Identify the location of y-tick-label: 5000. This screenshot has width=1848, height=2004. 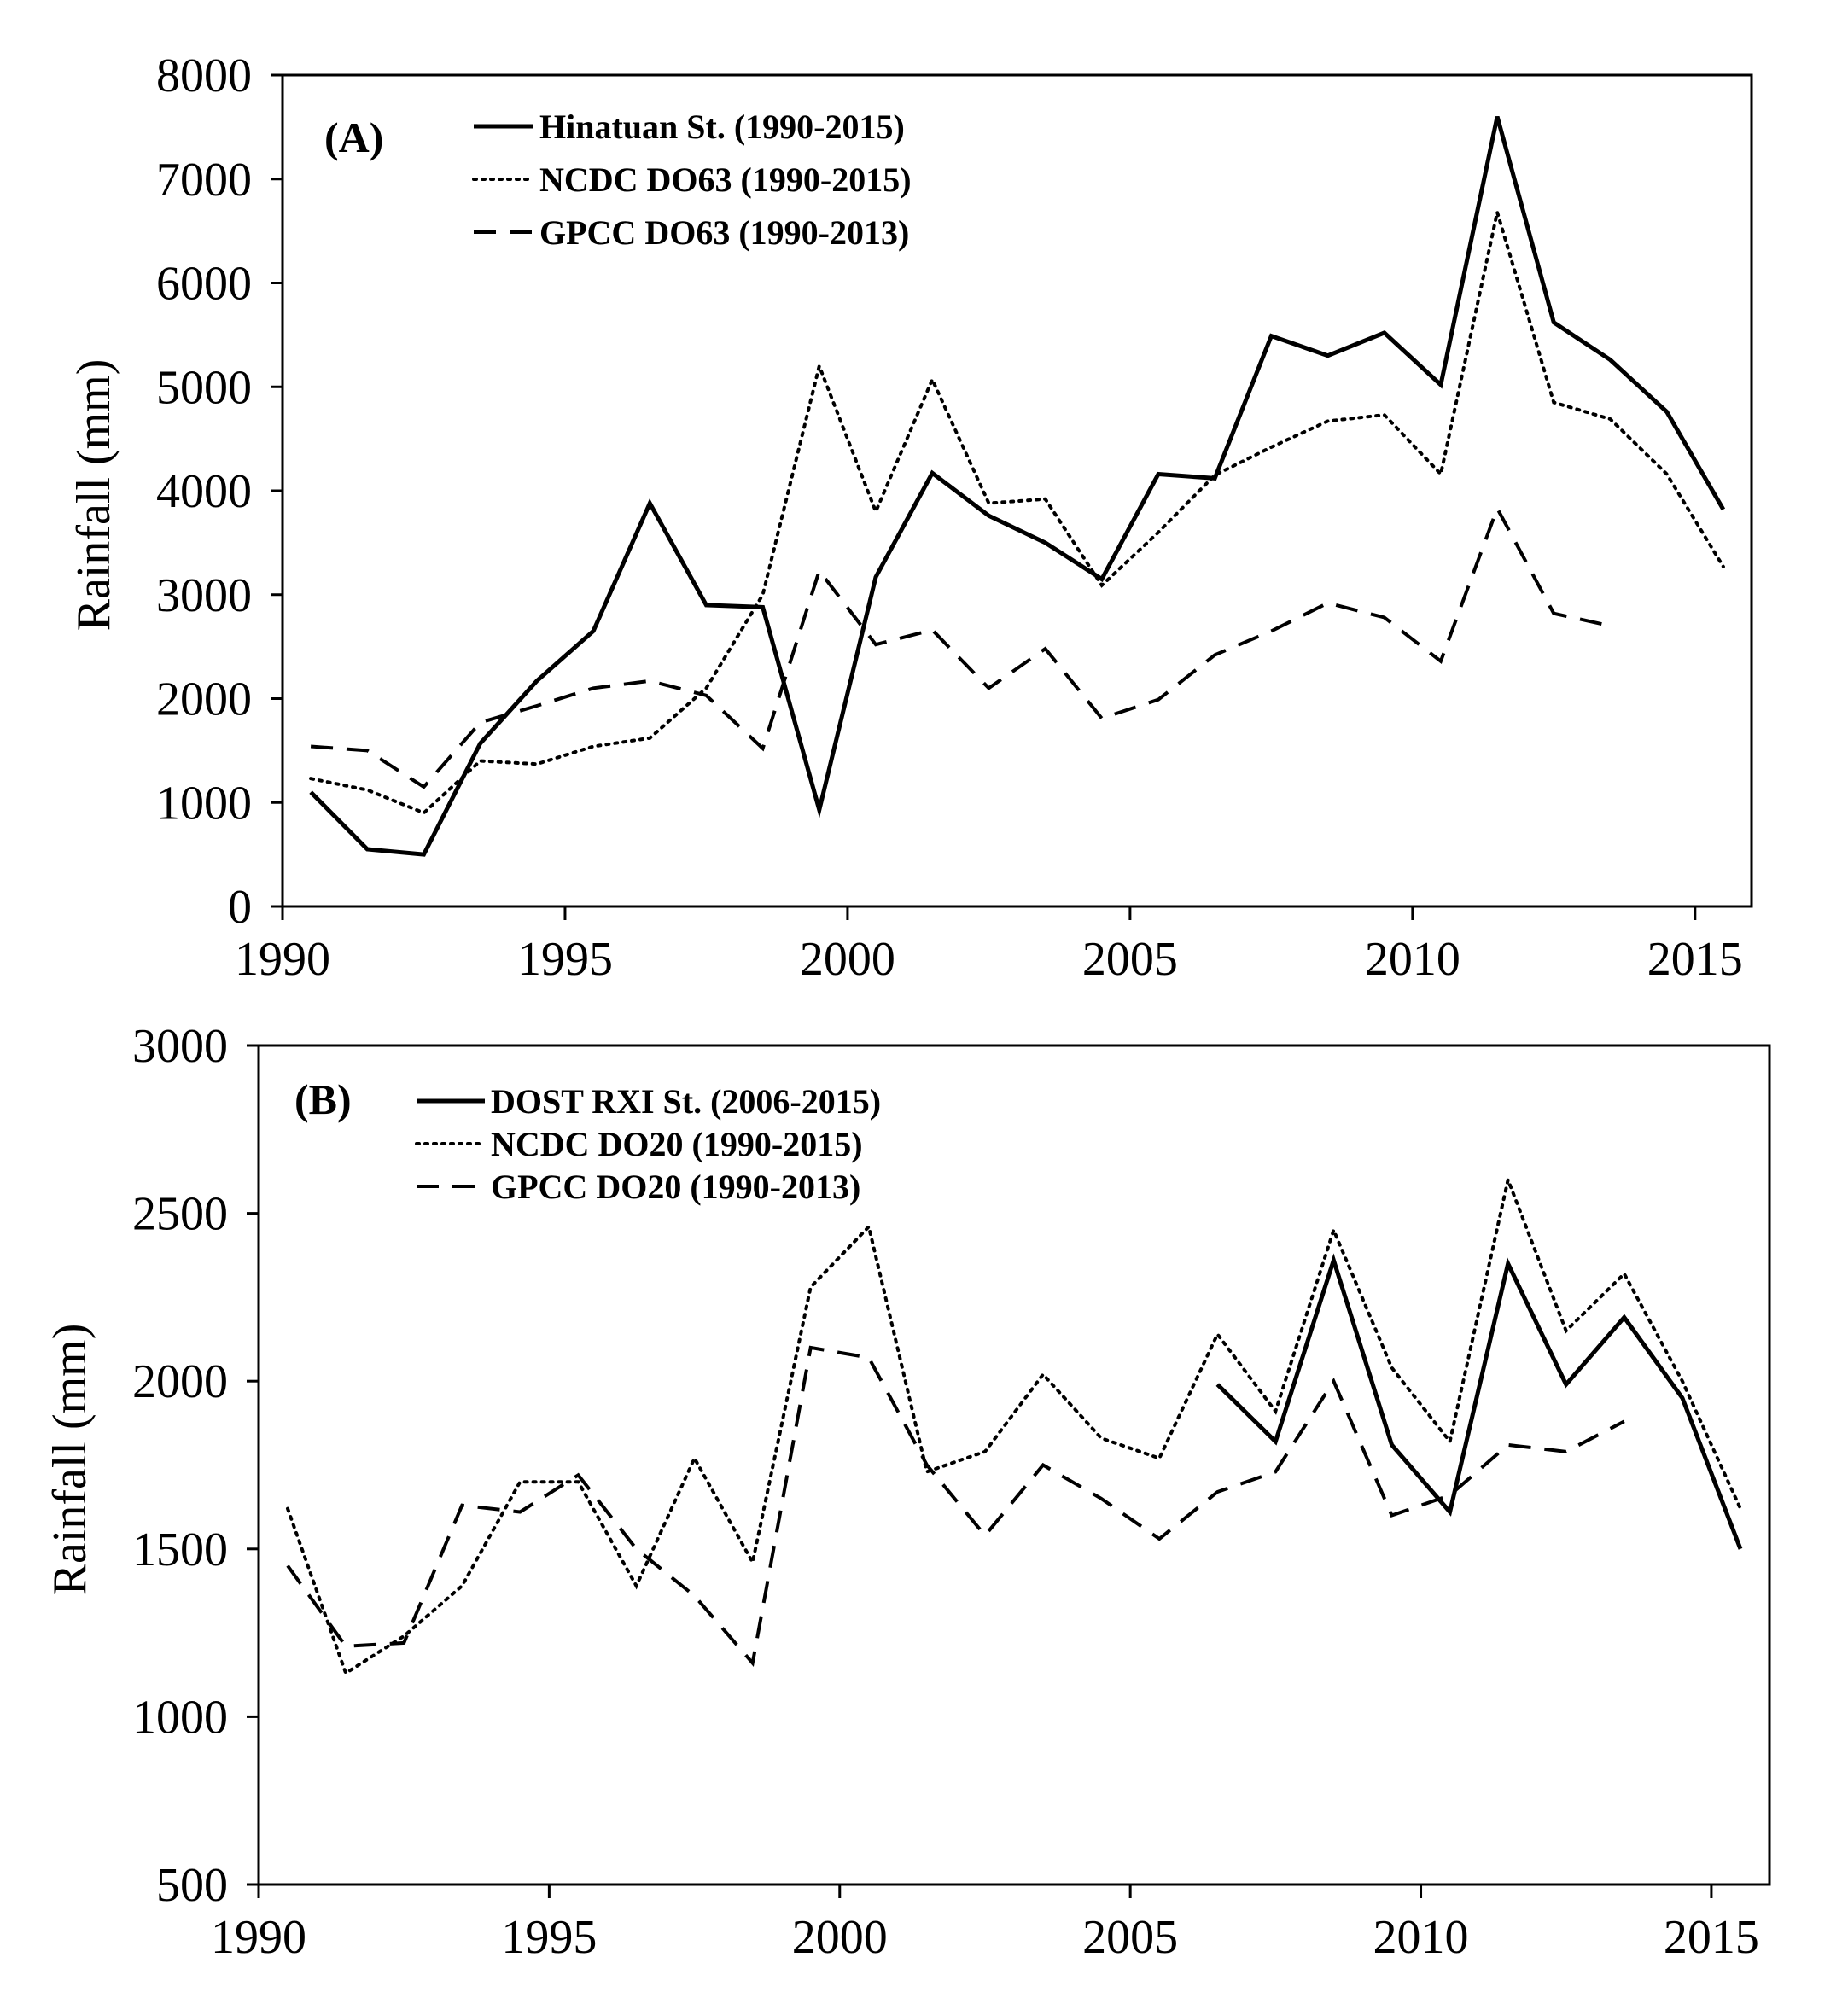
(204, 387).